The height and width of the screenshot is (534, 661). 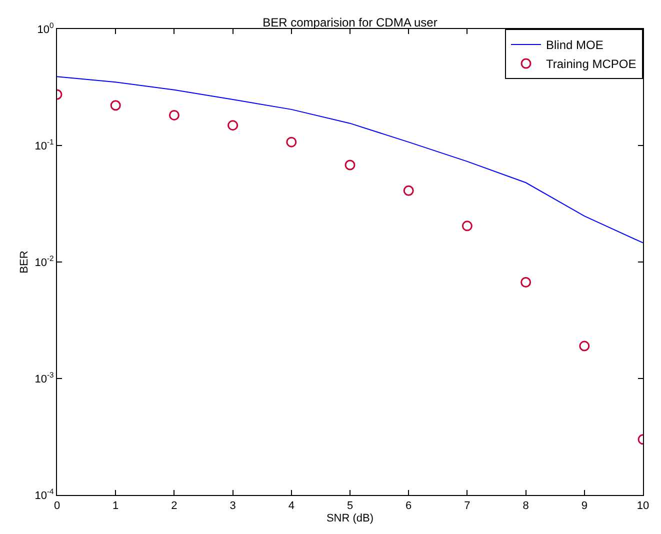 I want to click on x-tick-label: 7, so click(x=467, y=506).